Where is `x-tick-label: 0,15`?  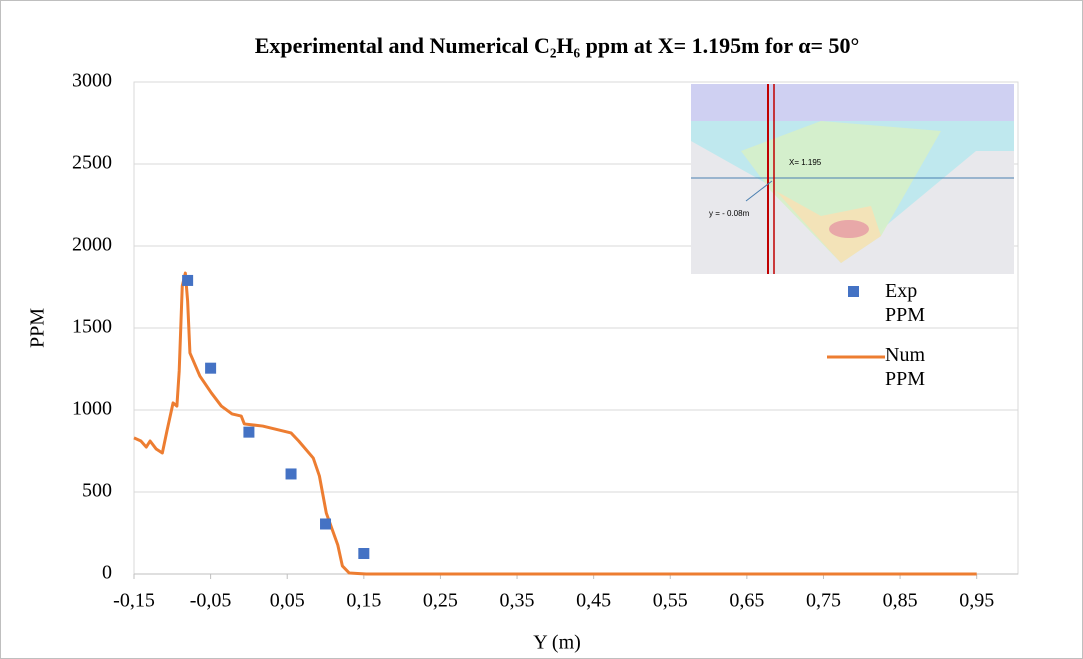
x-tick-label: 0,15 is located at coordinates (363, 601).